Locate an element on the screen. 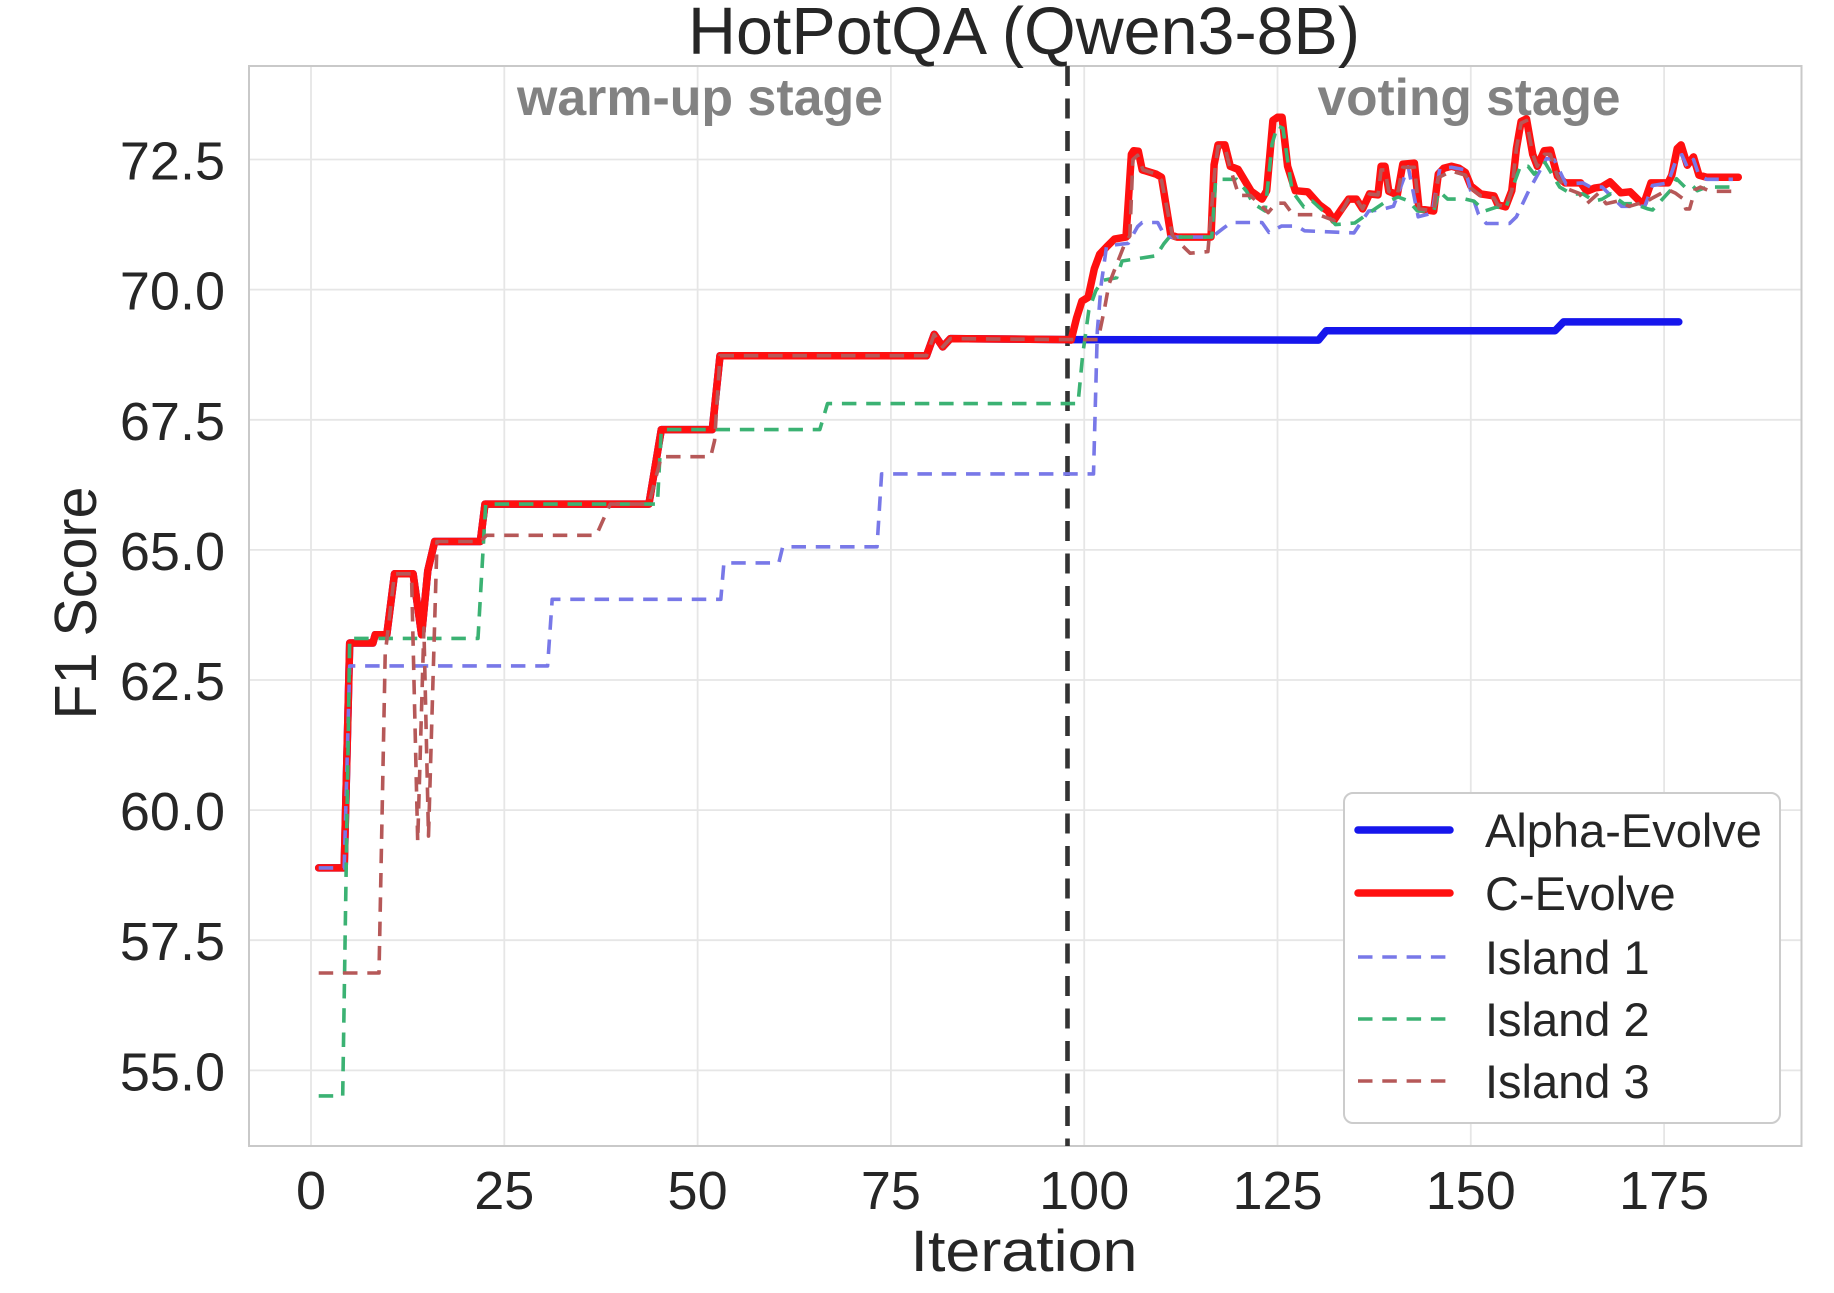  svg-text: 55.0 is located at coordinates (172, 1072).